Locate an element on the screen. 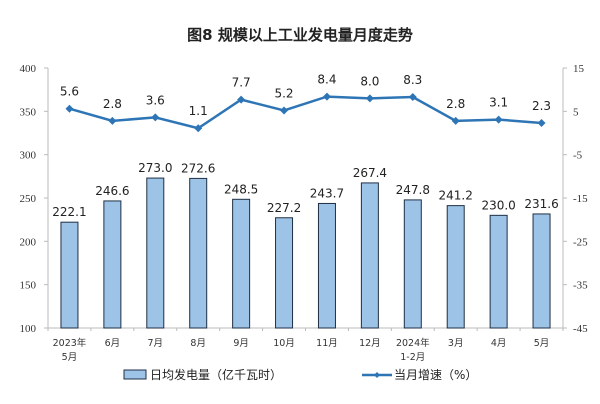  growth-line is located at coordinates (305, 112).